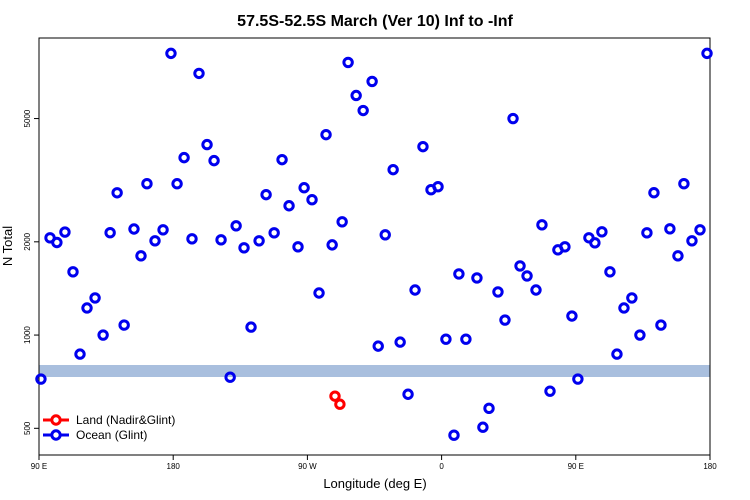  What do you see at coordinates (27, 335) in the screenshot?
I see `y-tick-label: 1000` at bounding box center [27, 335].